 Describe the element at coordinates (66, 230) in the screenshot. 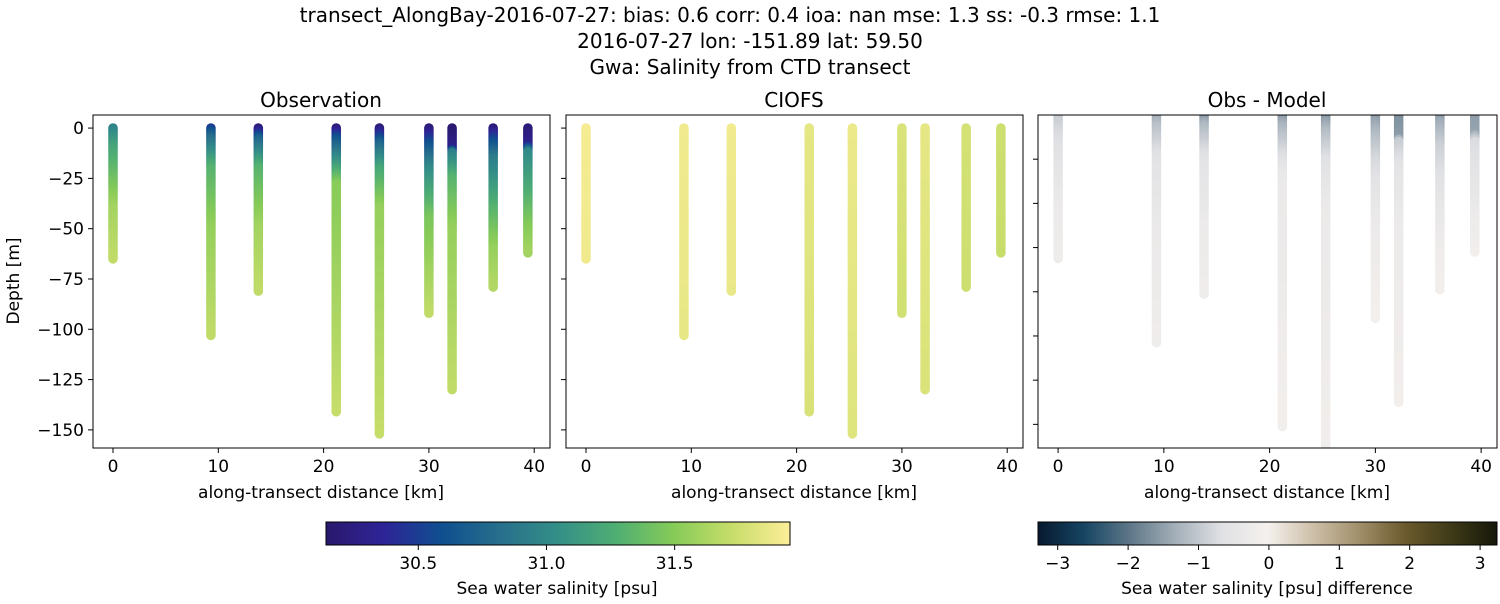

I see `y-tick-label: −50` at that location.